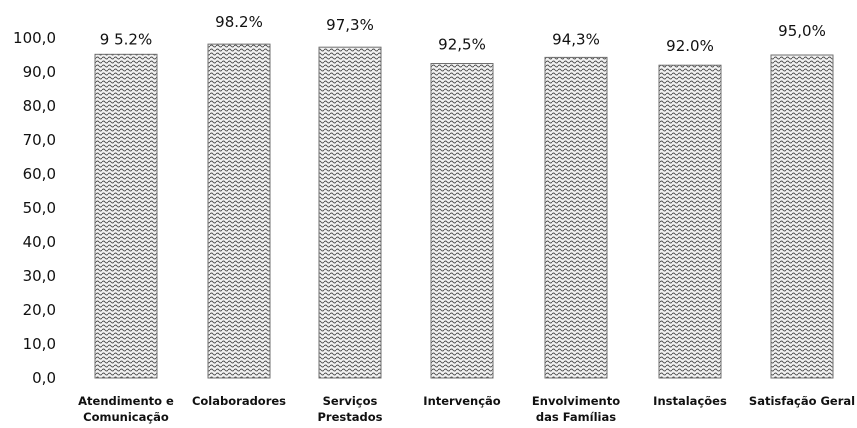  Describe the element at coordinates (34, 38) in the screenshot. I see `y-tick-label: 100,0` at that location.